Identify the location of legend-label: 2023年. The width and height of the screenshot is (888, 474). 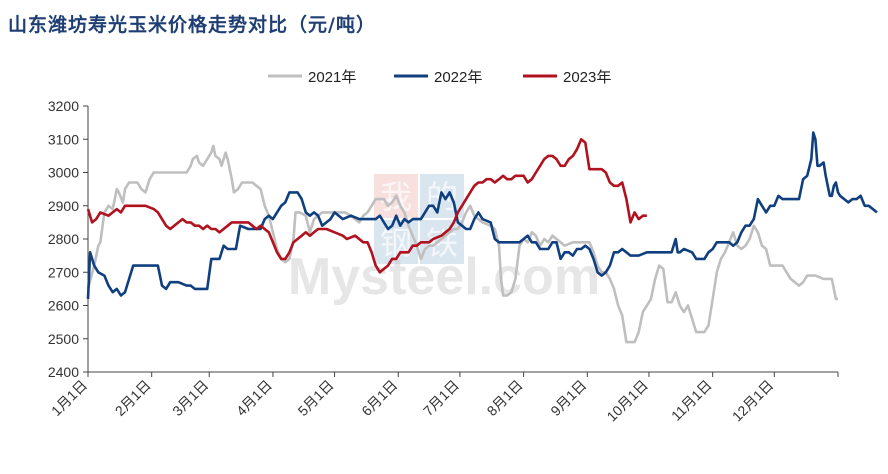
(587, 77).